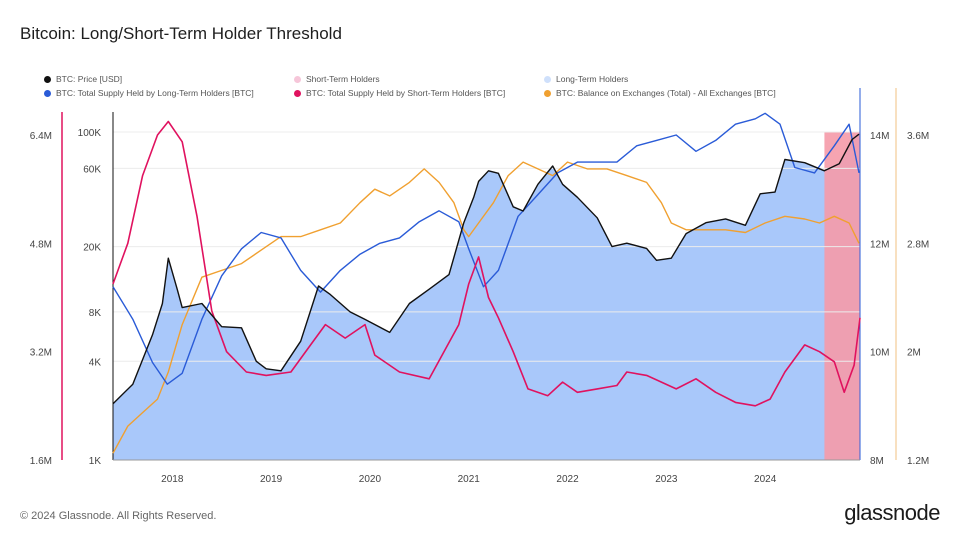 Image resolution: width=960 pixels, height=540 pixels. Describe the element at coordinates (879, 244) in the screenshot. I see `lth-axis-tick-label: 12M` at that location.